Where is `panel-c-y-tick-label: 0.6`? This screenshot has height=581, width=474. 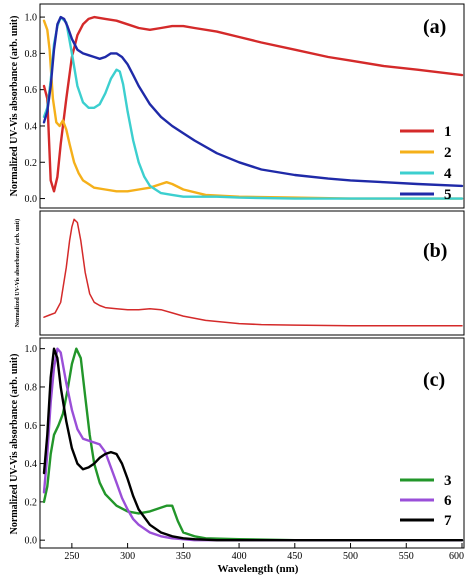 panel-c-y-tick-label: 0.6 is located at coordinates (31, 426).